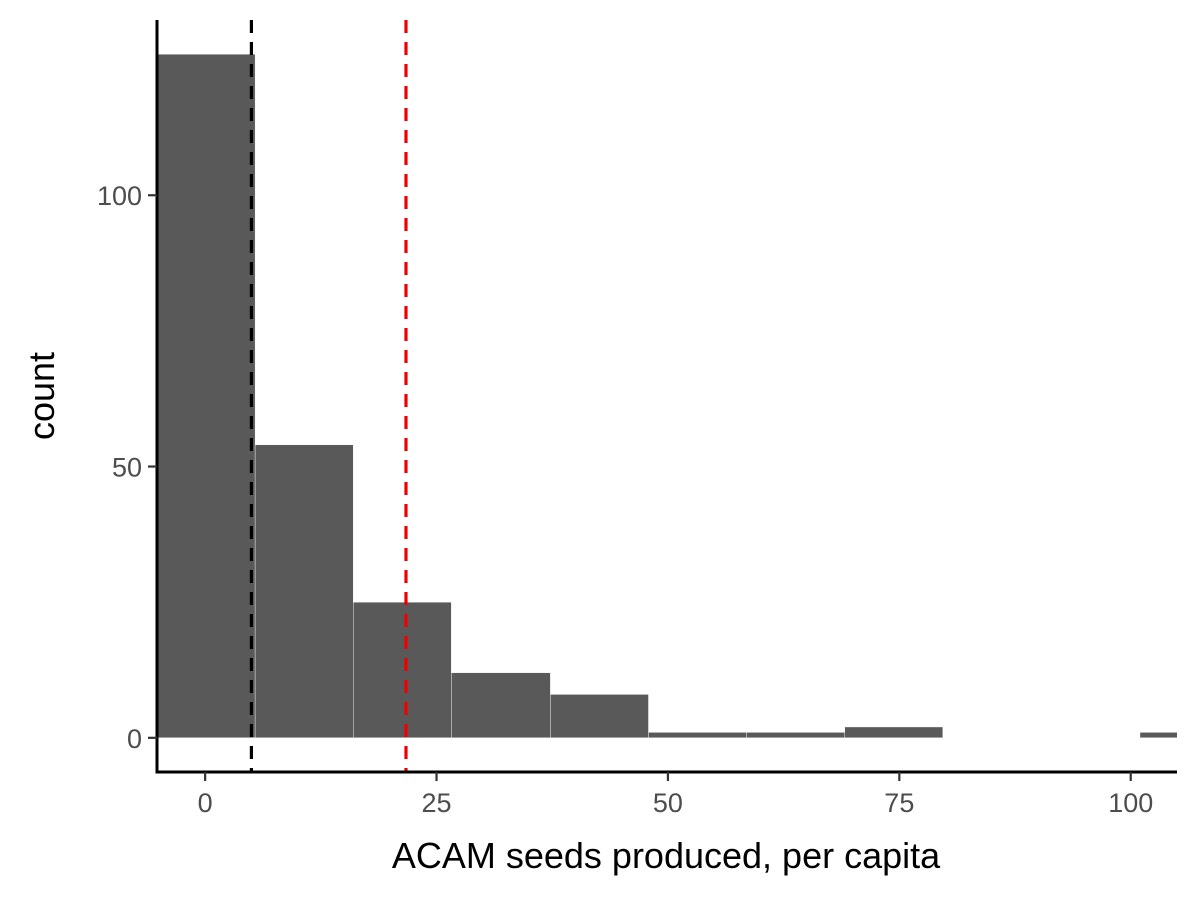 The height and width of the screenshot is (905, 1200). What do you see at coordinates (134, 739) in the screenshot?
I see `y-tick-label: 0` at bounding box center [134, 739].